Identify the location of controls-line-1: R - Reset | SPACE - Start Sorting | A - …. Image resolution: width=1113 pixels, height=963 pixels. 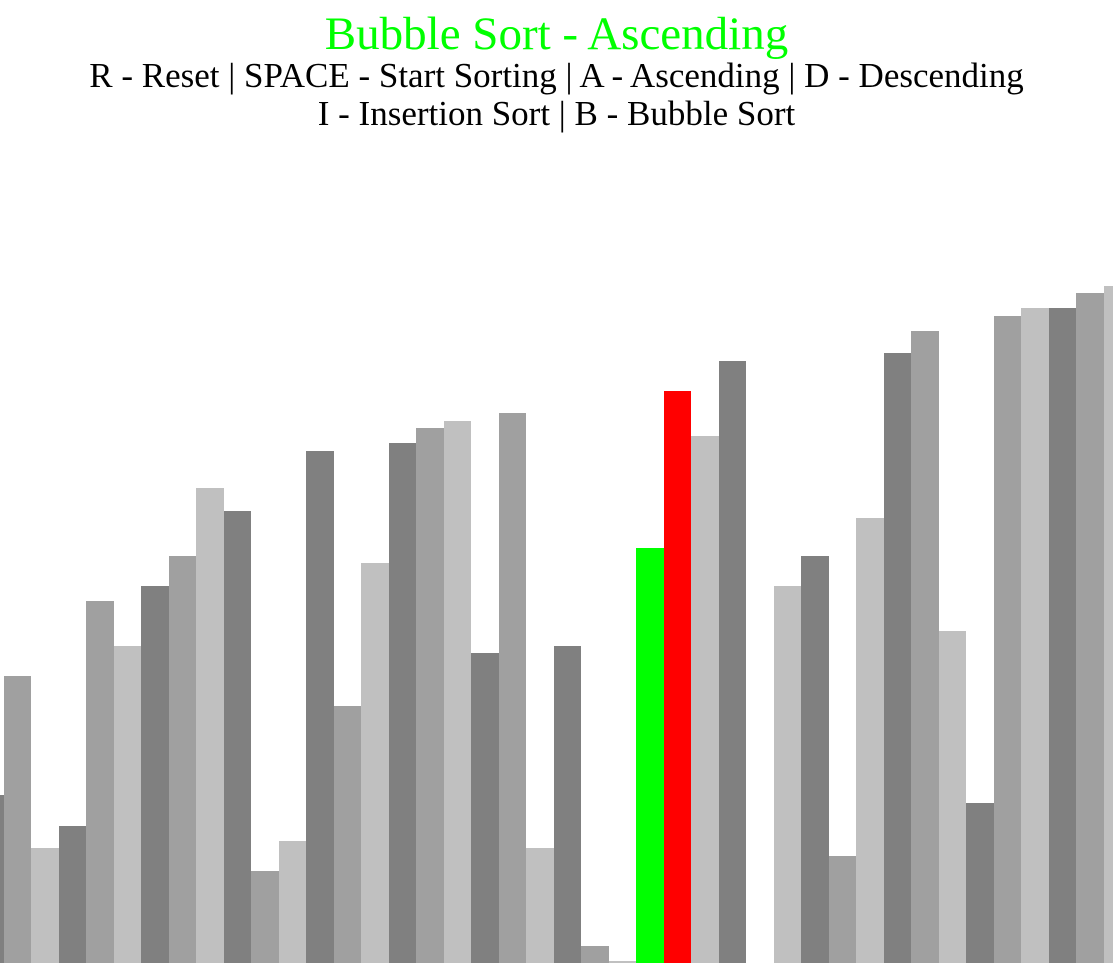
(556, 75).